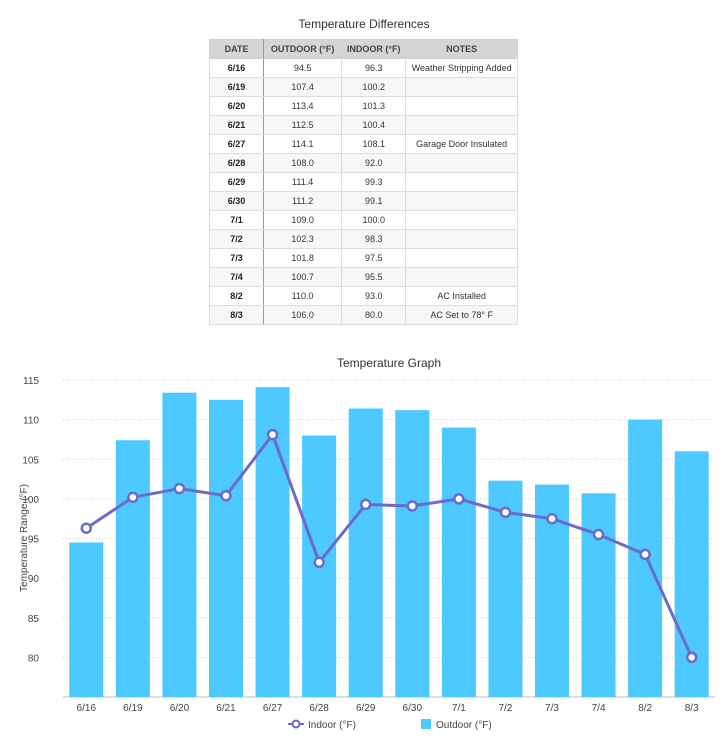 The width and height of the screenshot is (728, 744). Describe the element at coordinates (180, 708) in the screenshot. I see `x-tick-label: 6/20` at that location.